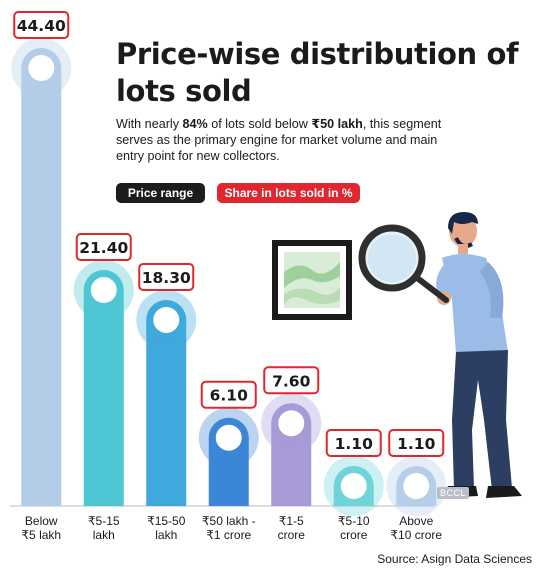 The width and height of the screenshot is (545, 569). Describe the element at coordinates (291, 521) in the screenshot. I see `category-label: ₹1-5` at that location.